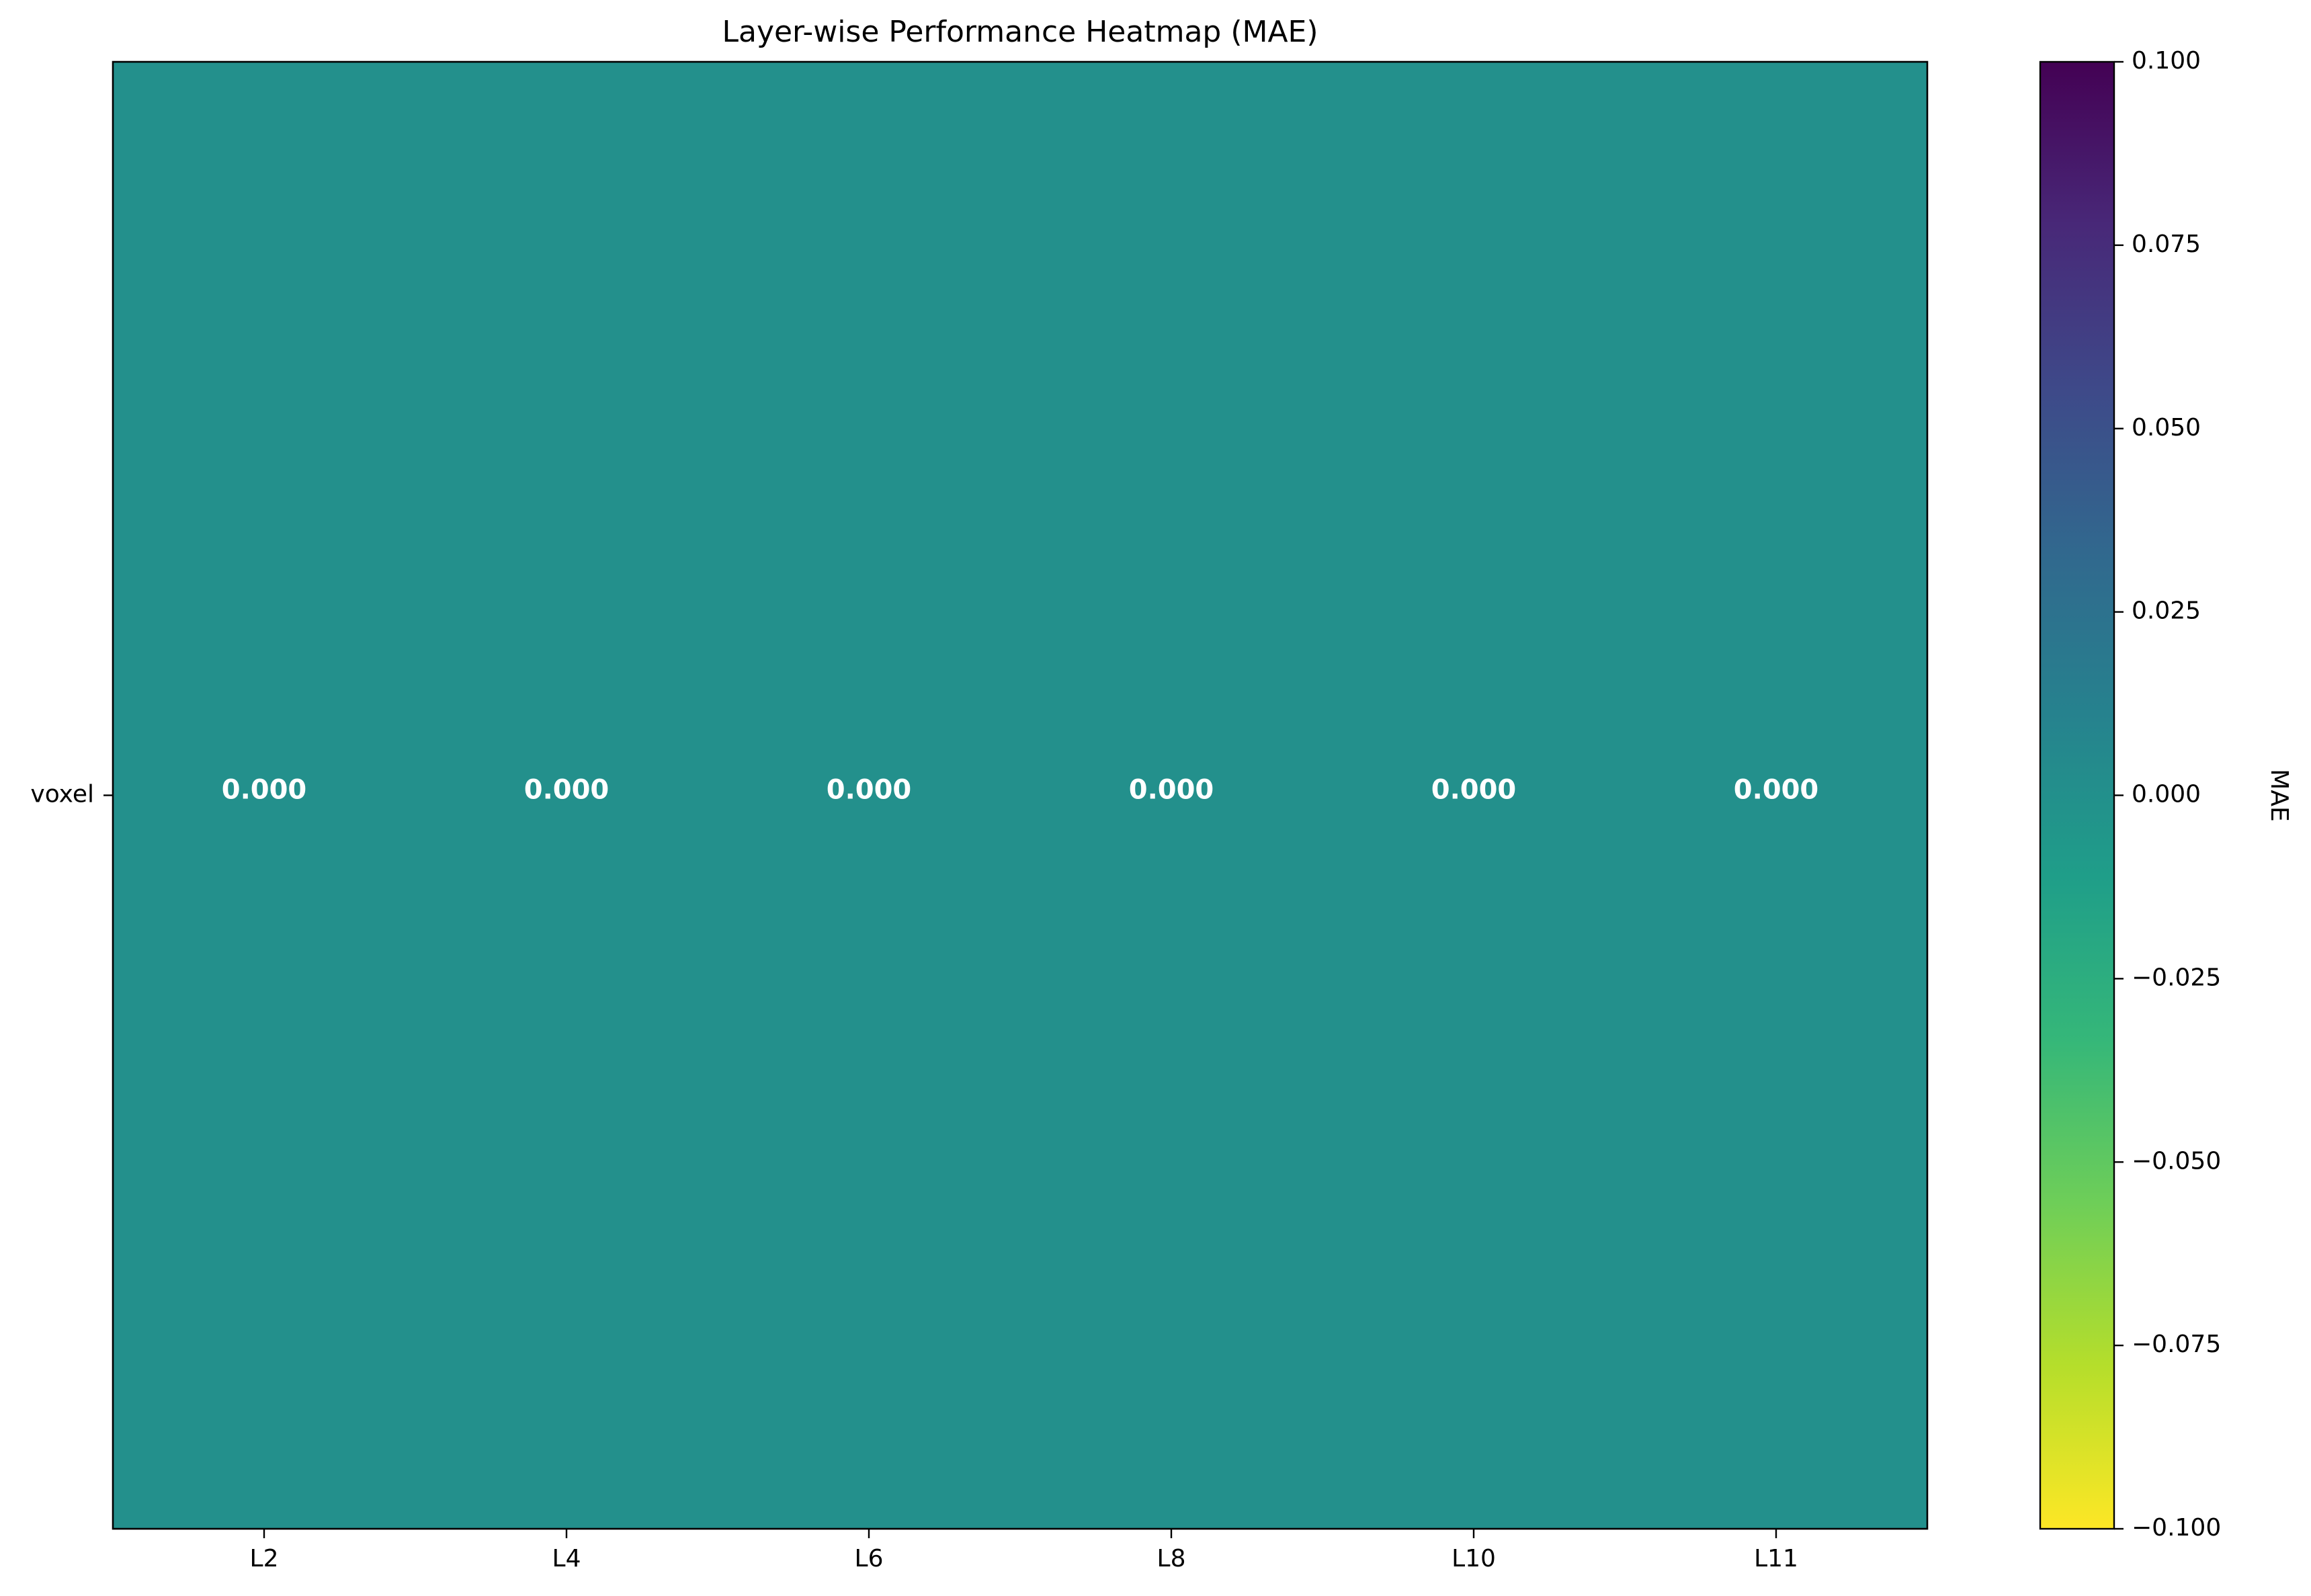 Image resolution: width=2311 pixels, height=1596 pixels. I want to click on x-tick-label: L10, so click(1474, 1558).